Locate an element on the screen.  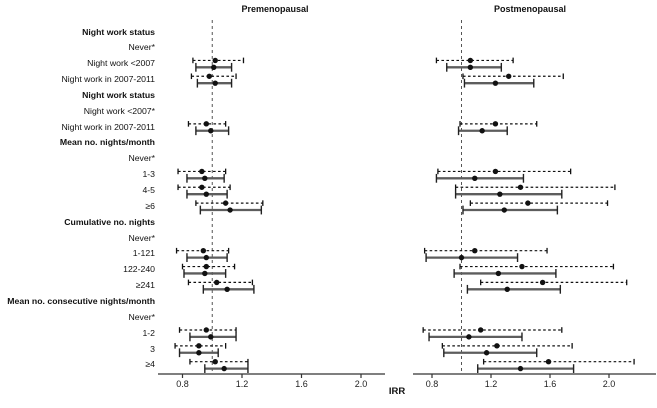
row-label: Night work <2007* is located at coordinates (119, 110).